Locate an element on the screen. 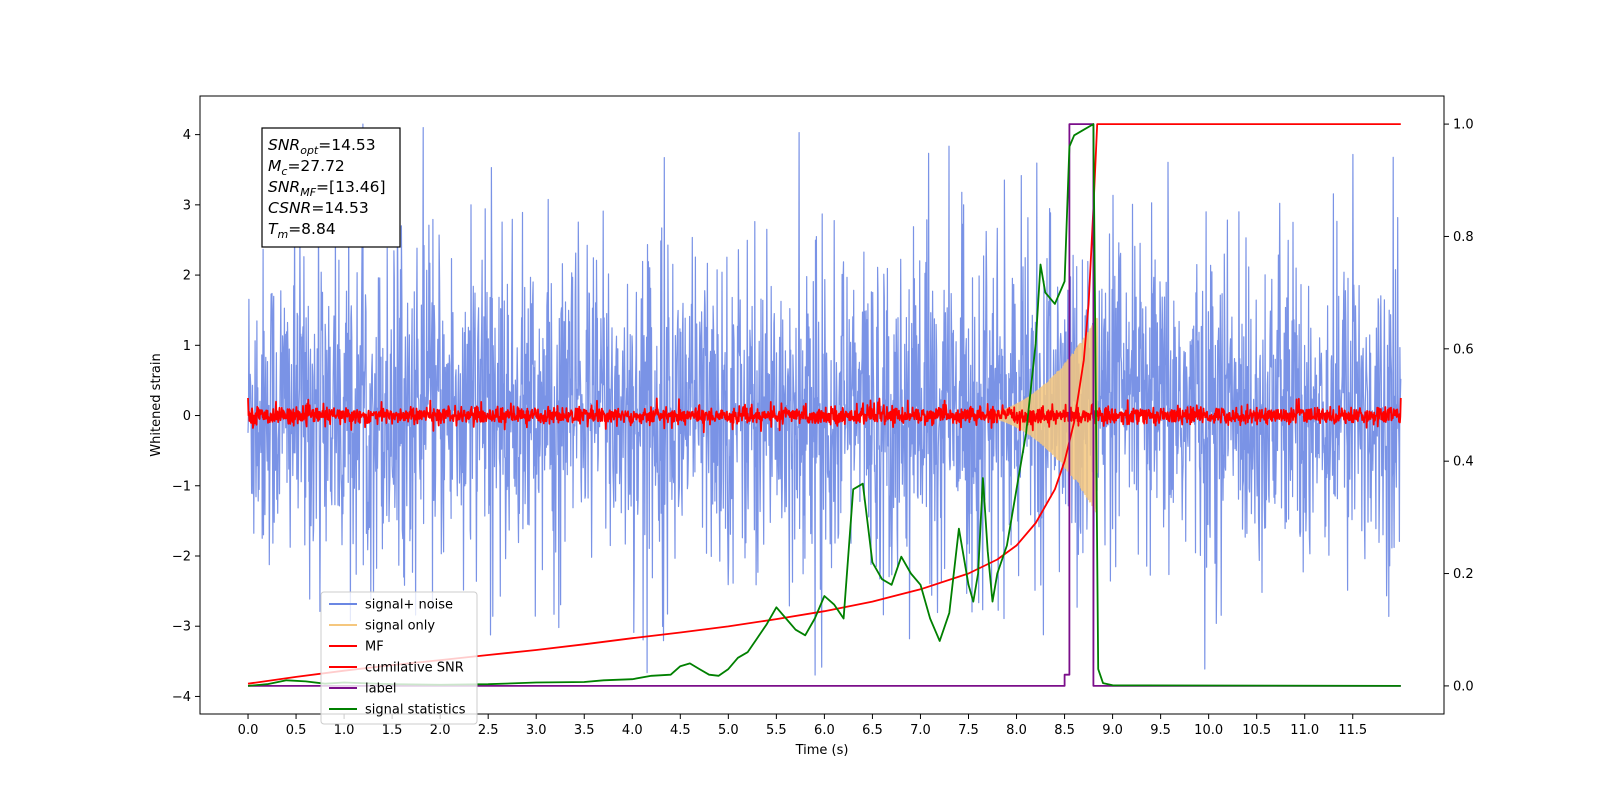  annotation-frame is located at coordinates (331, 187).